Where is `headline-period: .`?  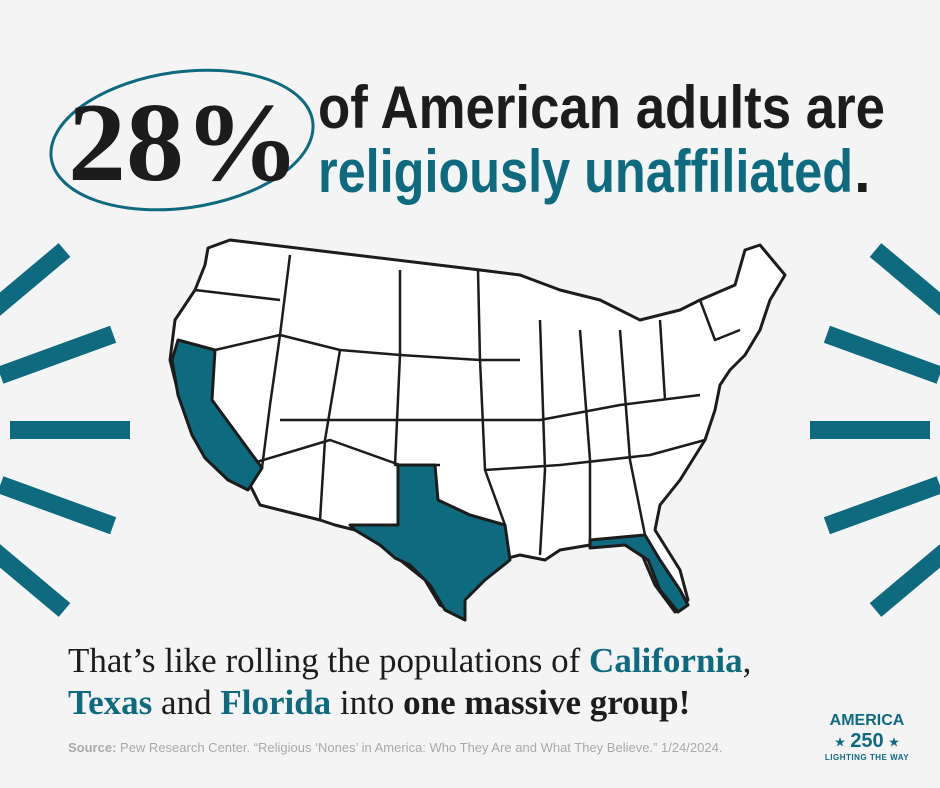 headline-period: . is located at coordinates (862, 171).